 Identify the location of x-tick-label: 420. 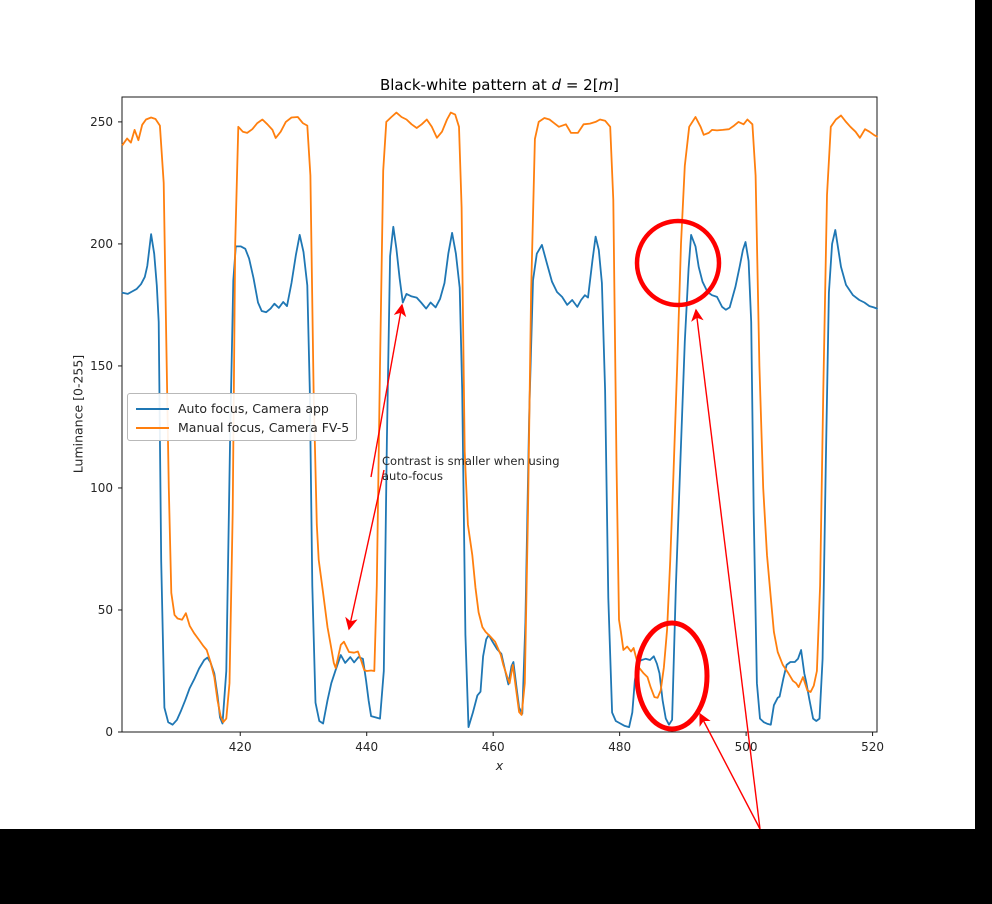
(240, 747).